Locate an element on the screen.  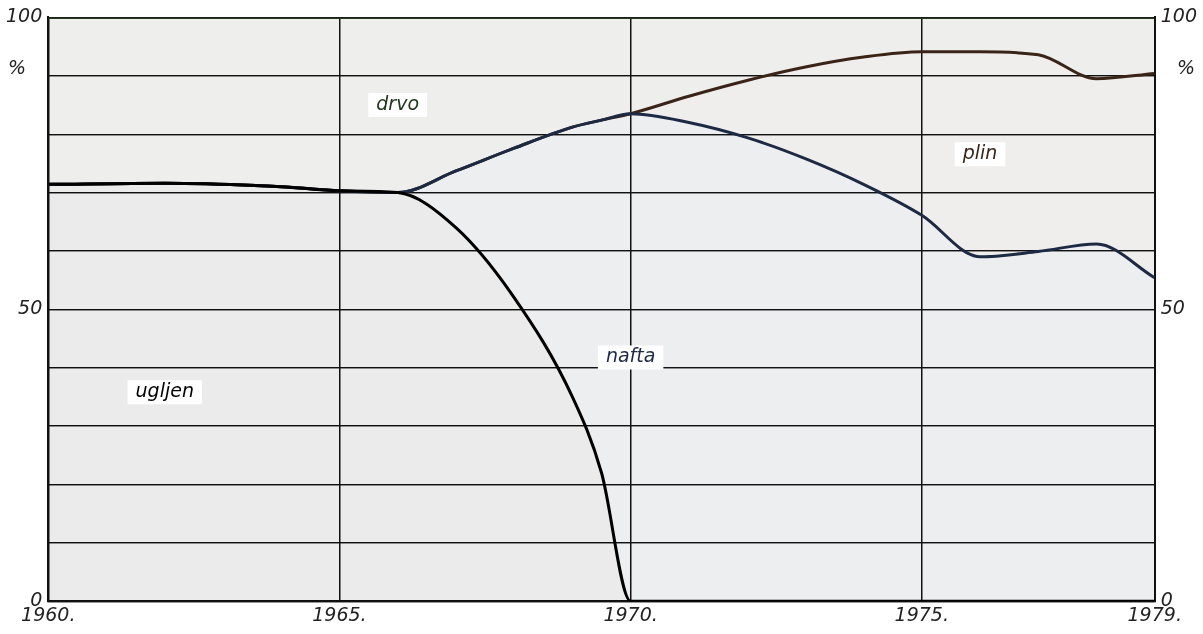
x-tick-label: 1975. is located at coordinates (921, 613).